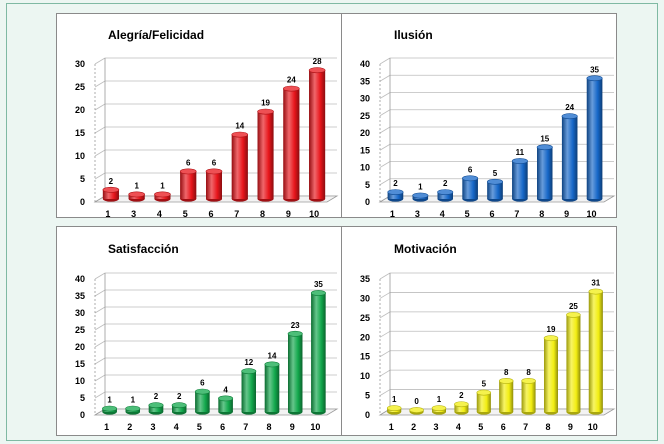  What do you see at coordinates (425, 249) in the screenshot?
I see `chart-title: Motivación` at bounding box center [425, 249].